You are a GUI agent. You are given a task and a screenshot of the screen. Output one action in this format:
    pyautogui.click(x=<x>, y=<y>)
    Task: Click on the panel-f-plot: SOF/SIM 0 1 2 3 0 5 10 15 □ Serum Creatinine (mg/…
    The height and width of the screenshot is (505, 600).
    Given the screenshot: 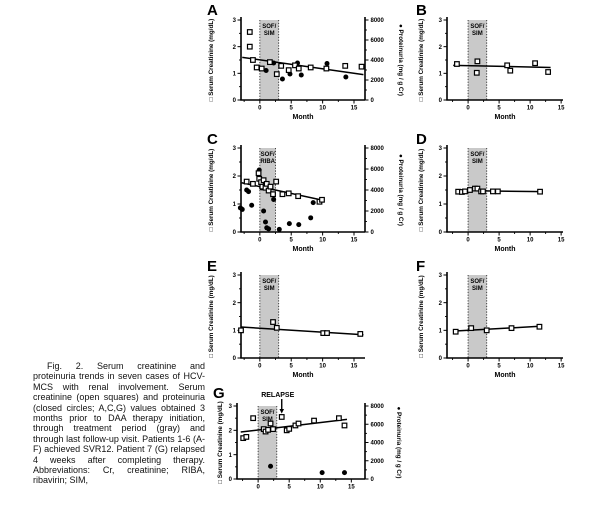 What is the action you would take?
    pyautogui.click(x=490, y=318)
    